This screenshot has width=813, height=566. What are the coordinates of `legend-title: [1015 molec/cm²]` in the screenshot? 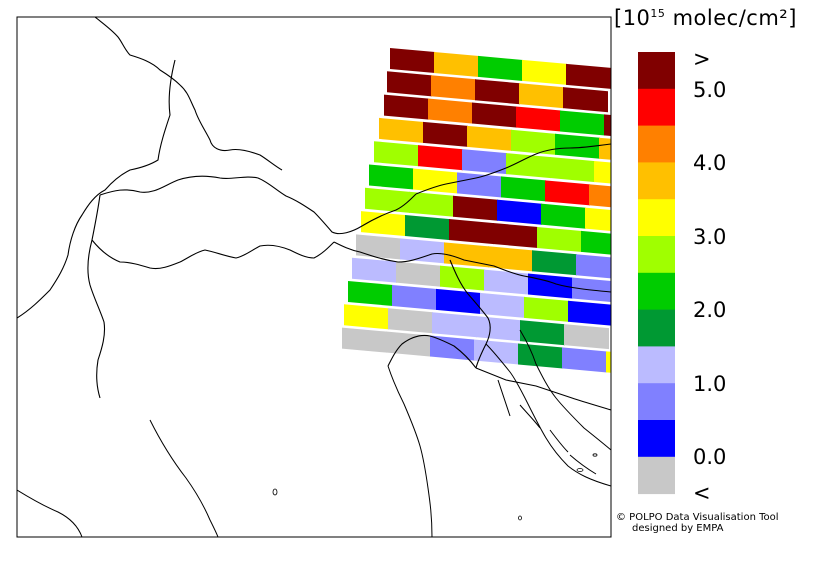 It's located at (712, 23).